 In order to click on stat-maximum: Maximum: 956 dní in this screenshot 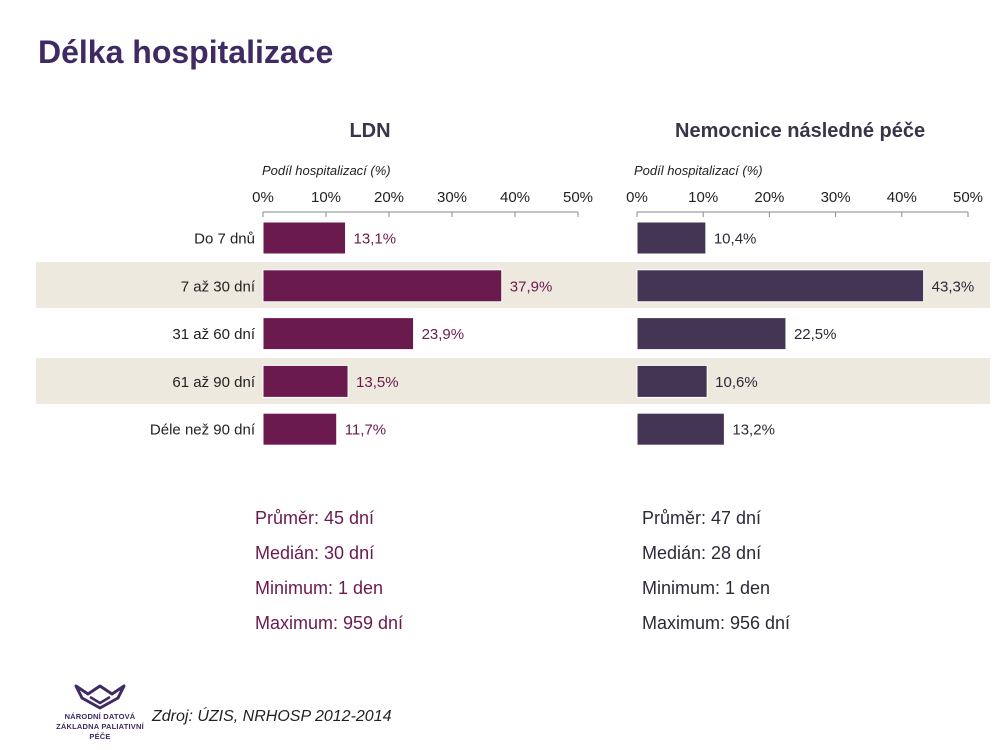, I will do `click(716, 623)`.